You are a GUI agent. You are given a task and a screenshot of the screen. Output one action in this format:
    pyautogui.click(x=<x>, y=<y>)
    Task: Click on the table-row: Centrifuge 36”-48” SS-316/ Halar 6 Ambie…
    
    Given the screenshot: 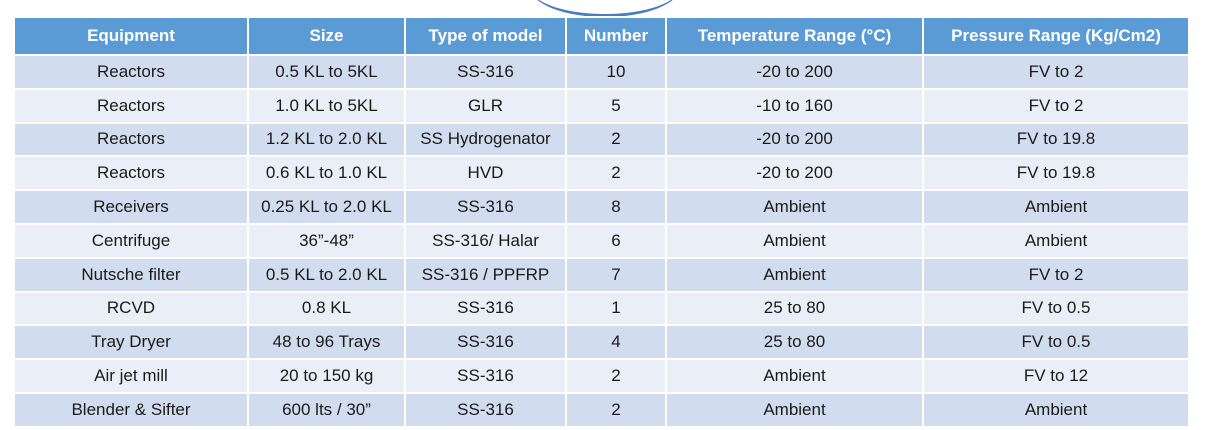 What is the action you would take?
    pyautogui.click(x=601, y=240)
    